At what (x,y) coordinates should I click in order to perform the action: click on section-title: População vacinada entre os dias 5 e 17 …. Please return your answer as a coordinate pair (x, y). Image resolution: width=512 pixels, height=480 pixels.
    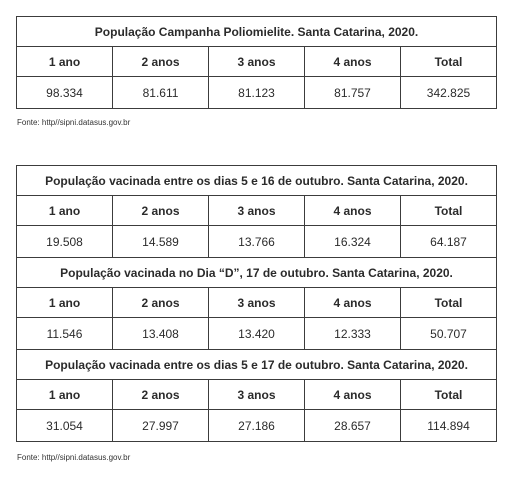
    Looking at the image, I should click on (256, 364).